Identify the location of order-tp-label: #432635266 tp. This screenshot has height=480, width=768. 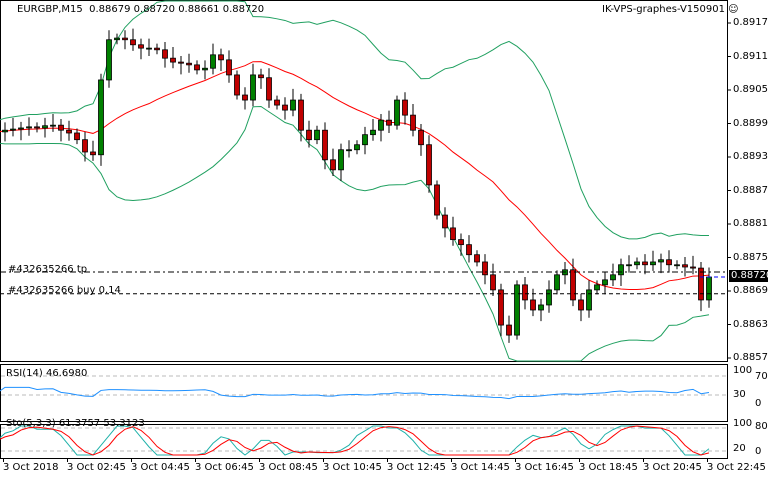
(48, 269).